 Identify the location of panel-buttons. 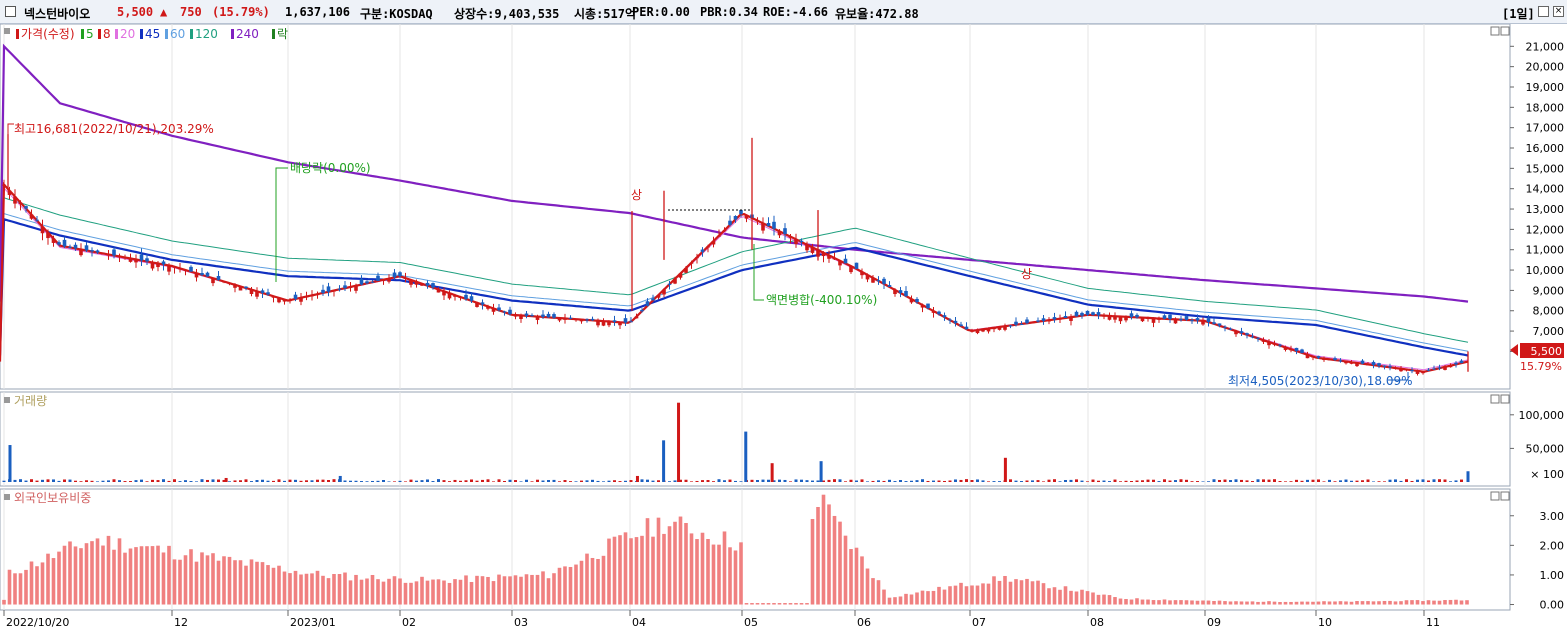
(1500, 263).